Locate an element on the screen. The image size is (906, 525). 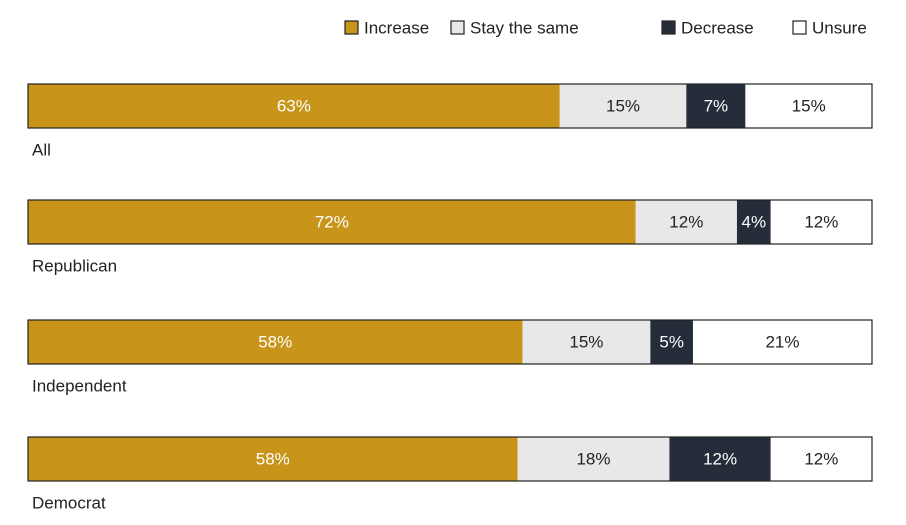
legend-label: Stay the same is located at coordinates (524, 27).